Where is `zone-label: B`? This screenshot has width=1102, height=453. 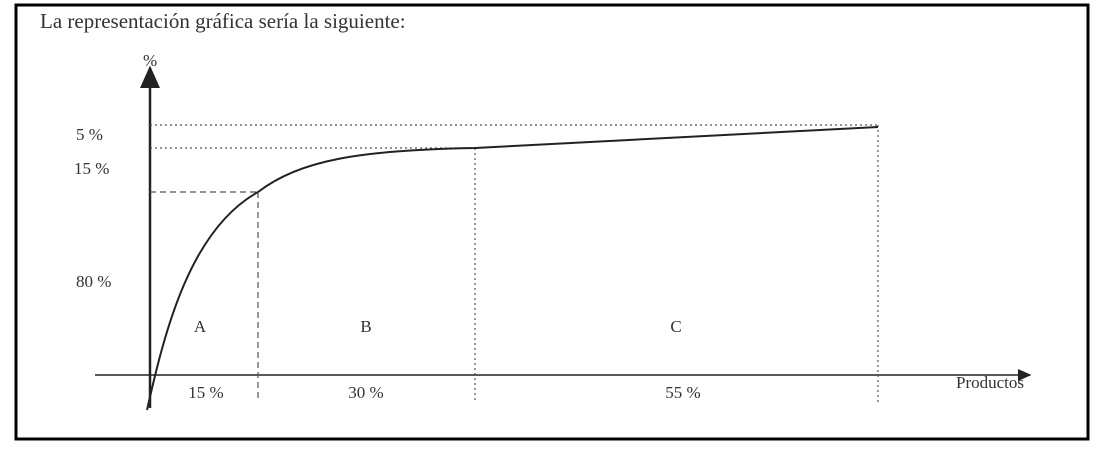 zone-label: B is located at coordinates (365, 326).